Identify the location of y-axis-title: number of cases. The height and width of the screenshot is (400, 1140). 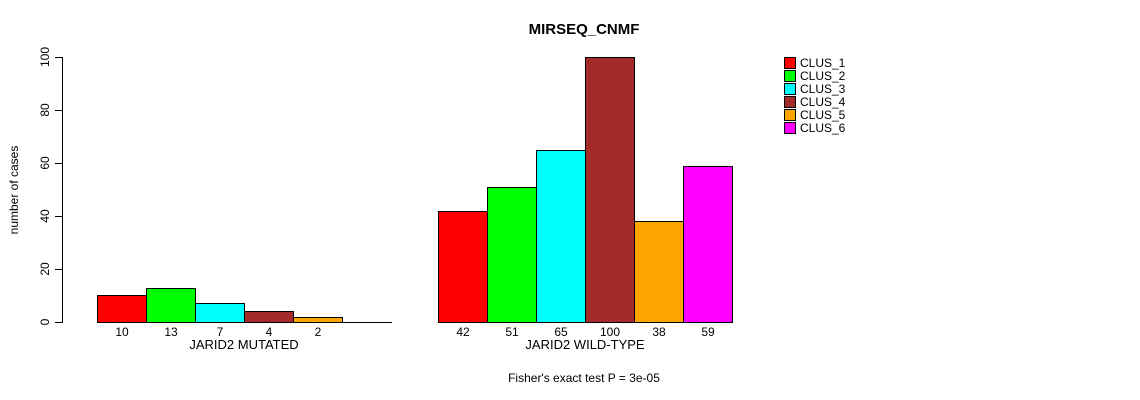
(14, 190).